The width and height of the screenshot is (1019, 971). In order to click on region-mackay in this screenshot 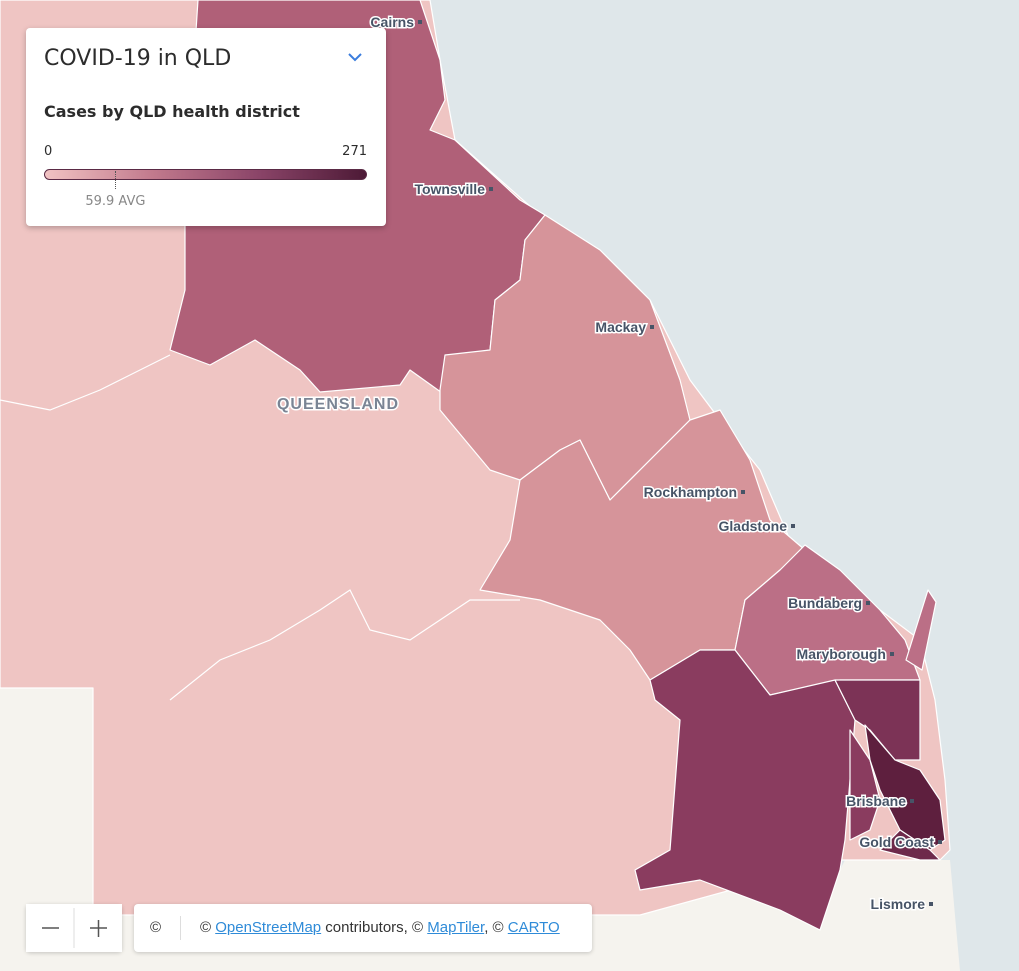, I will do `click(565, 357)`.